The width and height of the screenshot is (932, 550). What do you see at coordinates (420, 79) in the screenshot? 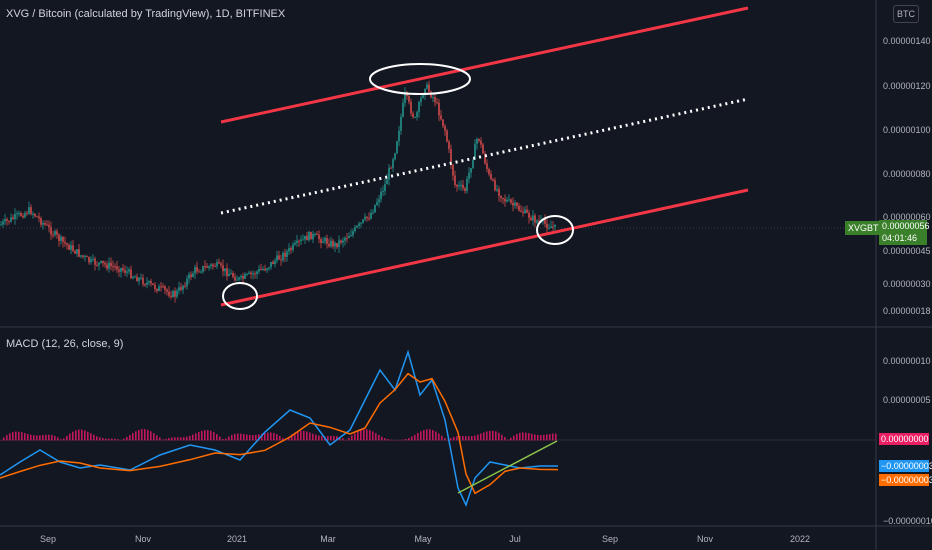
I see `highlight-ellipse-top` at bounding box center [420, 79].